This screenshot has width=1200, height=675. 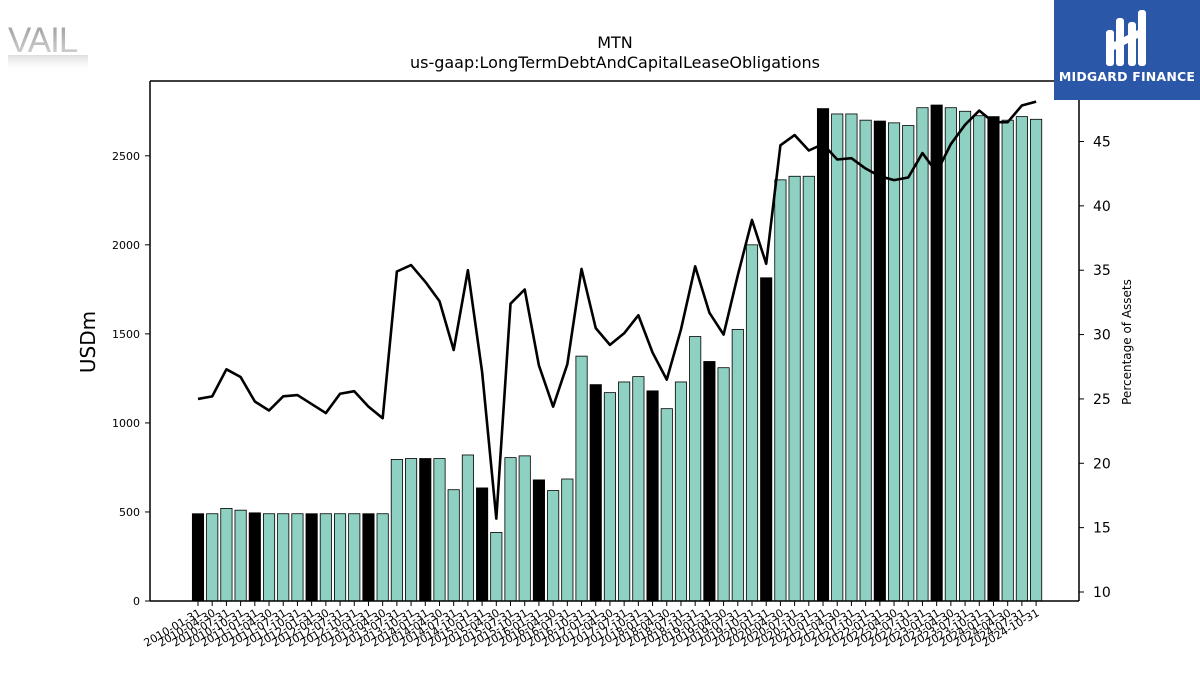 What do you see at coordinates (126, 156) in the screenshot?
I see `y-tick-label: 2500` at bounding box center [126, 156].